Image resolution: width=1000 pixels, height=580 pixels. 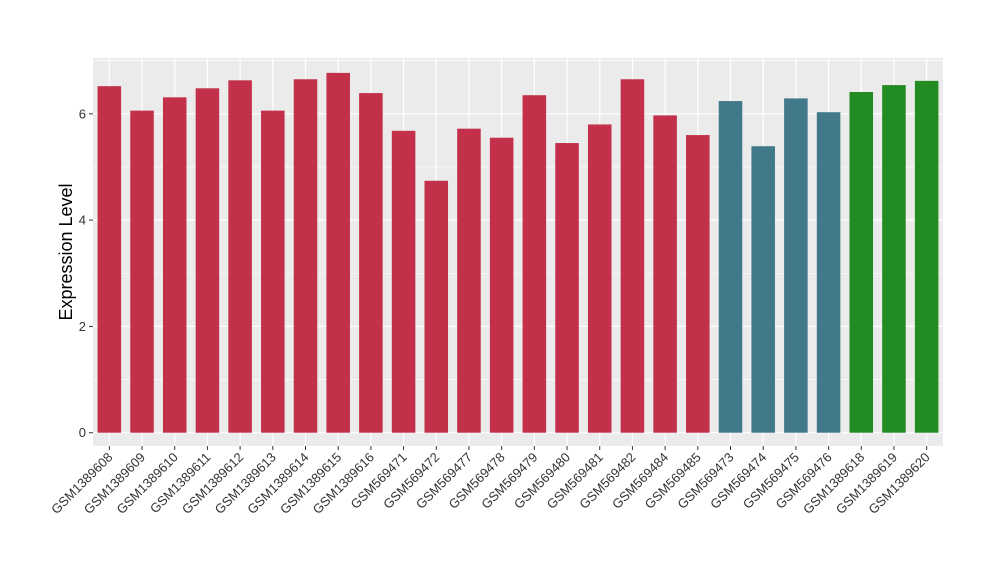 What do you see at coordinates (501, 285) in the screenshot?
I see `bar-GSM569478` at bounding box center [501, 285].